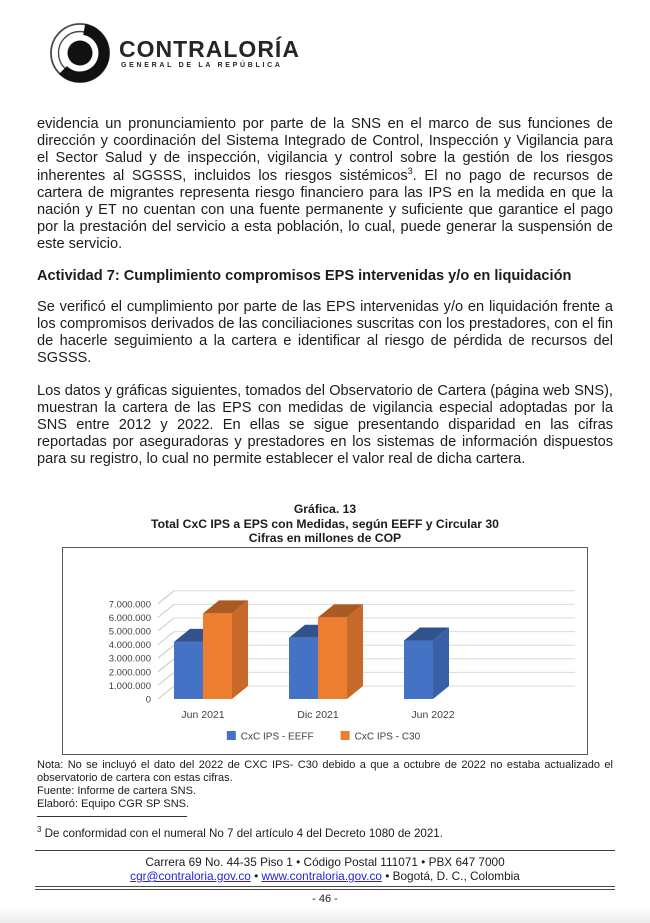 This screenshot has width=650, height=923. I want to click on y-axis-tick-label: 0, so click(148, 699).